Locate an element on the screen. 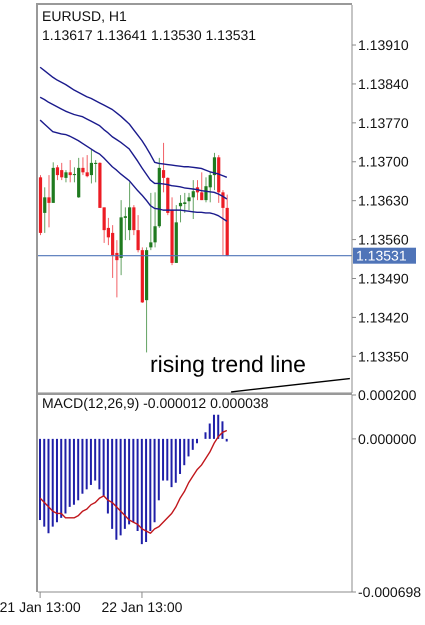 This screenshot has width=425, height=625. y-tick-label: 1.13630 is located at coordinates (383, 200).